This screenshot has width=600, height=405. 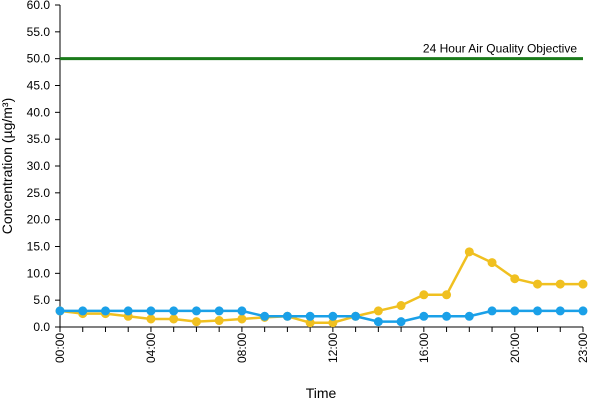 I want to click on objective-label: 24 Hour Air Quality Objective, so click(x=500, y=49).